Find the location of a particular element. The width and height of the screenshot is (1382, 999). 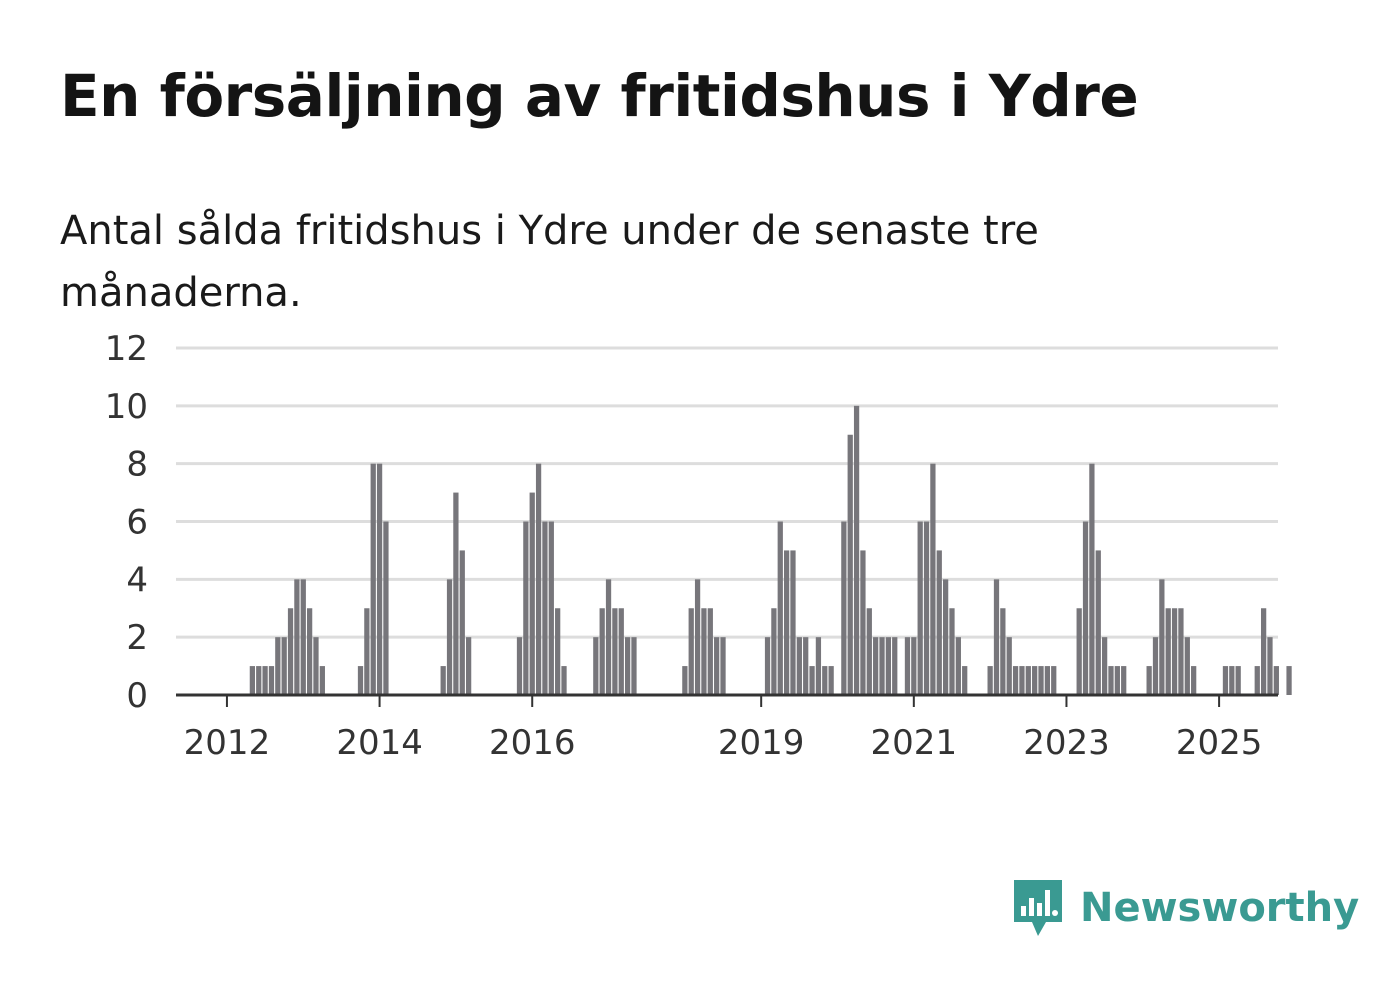

x-tick-label: 2012 is located at coordinates (227, 743).